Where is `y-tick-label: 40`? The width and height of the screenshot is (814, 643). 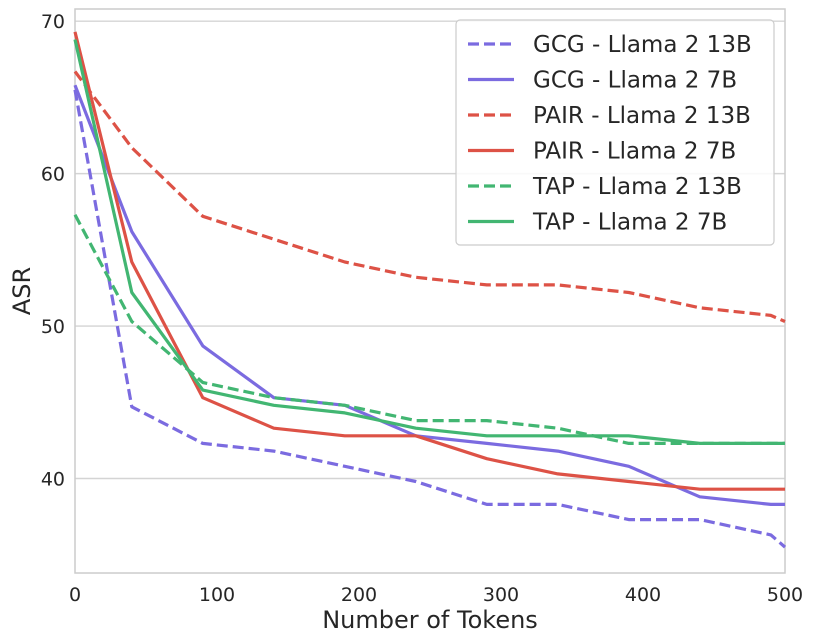 y-tick-label: 40 is located at coordinates (53, 479).